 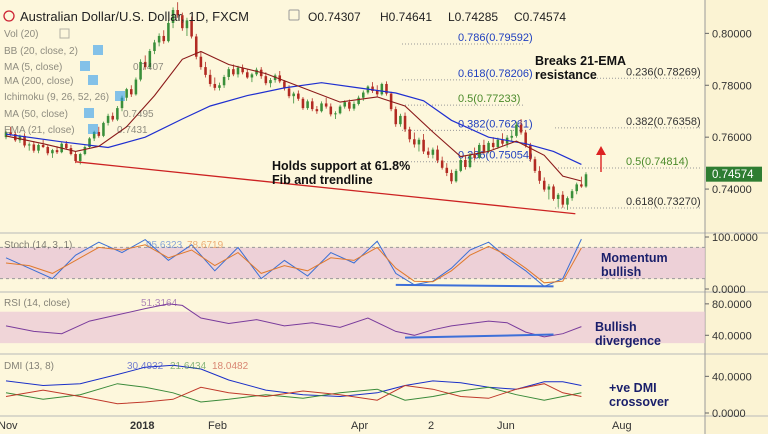 What do you see at coordinates (56, 97) in the screenshot?
I see `legend-ichimoku: Ichimoku (9, 26, 52, 26)` at bounding box center [56, 97].